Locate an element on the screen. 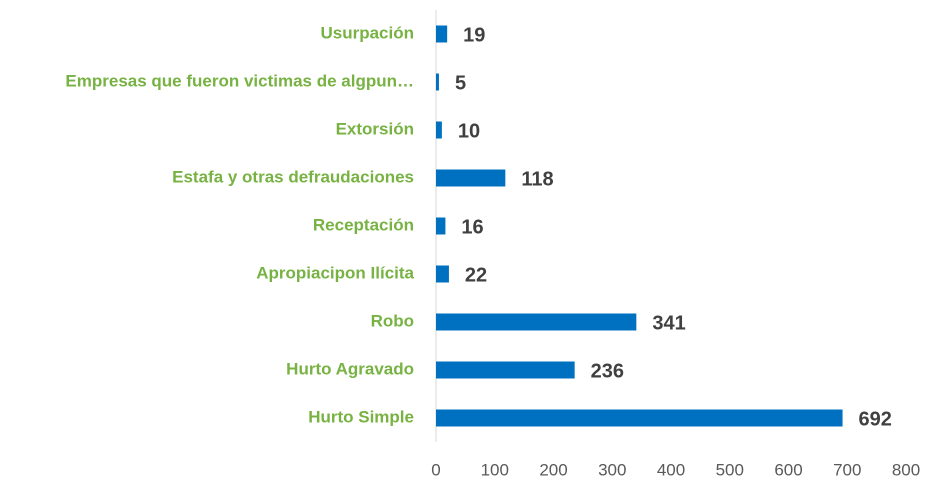 The height and width of the screenshot is (487, 928). x-tick-label: 300 is located at coordinates (612, 469).